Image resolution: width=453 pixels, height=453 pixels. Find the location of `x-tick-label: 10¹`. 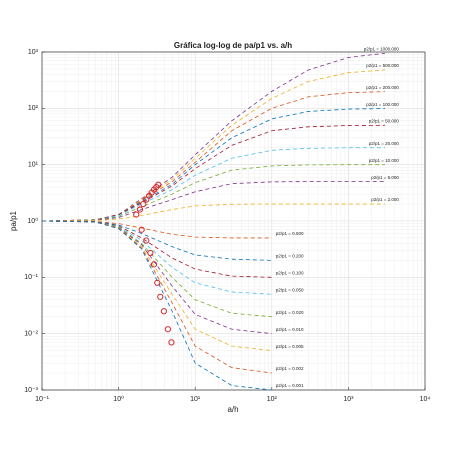

x-tick-label: 10¹ is located at coordinates (195, 399).